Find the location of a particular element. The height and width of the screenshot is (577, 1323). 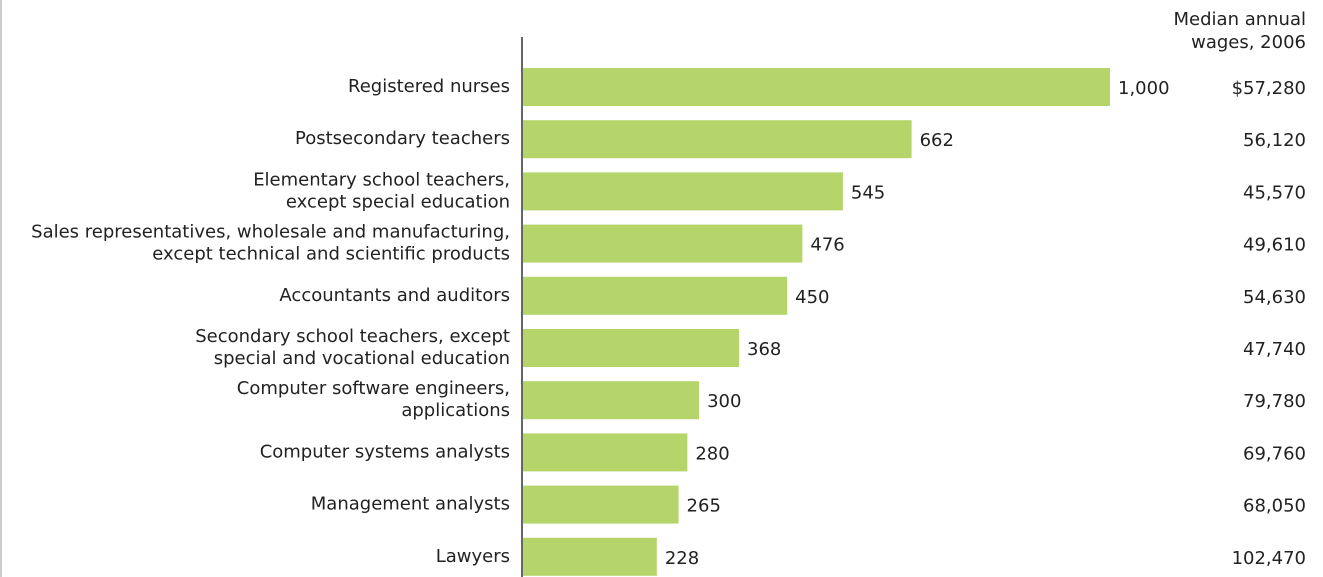

category-label: applications is located at coordinates (455, 410).